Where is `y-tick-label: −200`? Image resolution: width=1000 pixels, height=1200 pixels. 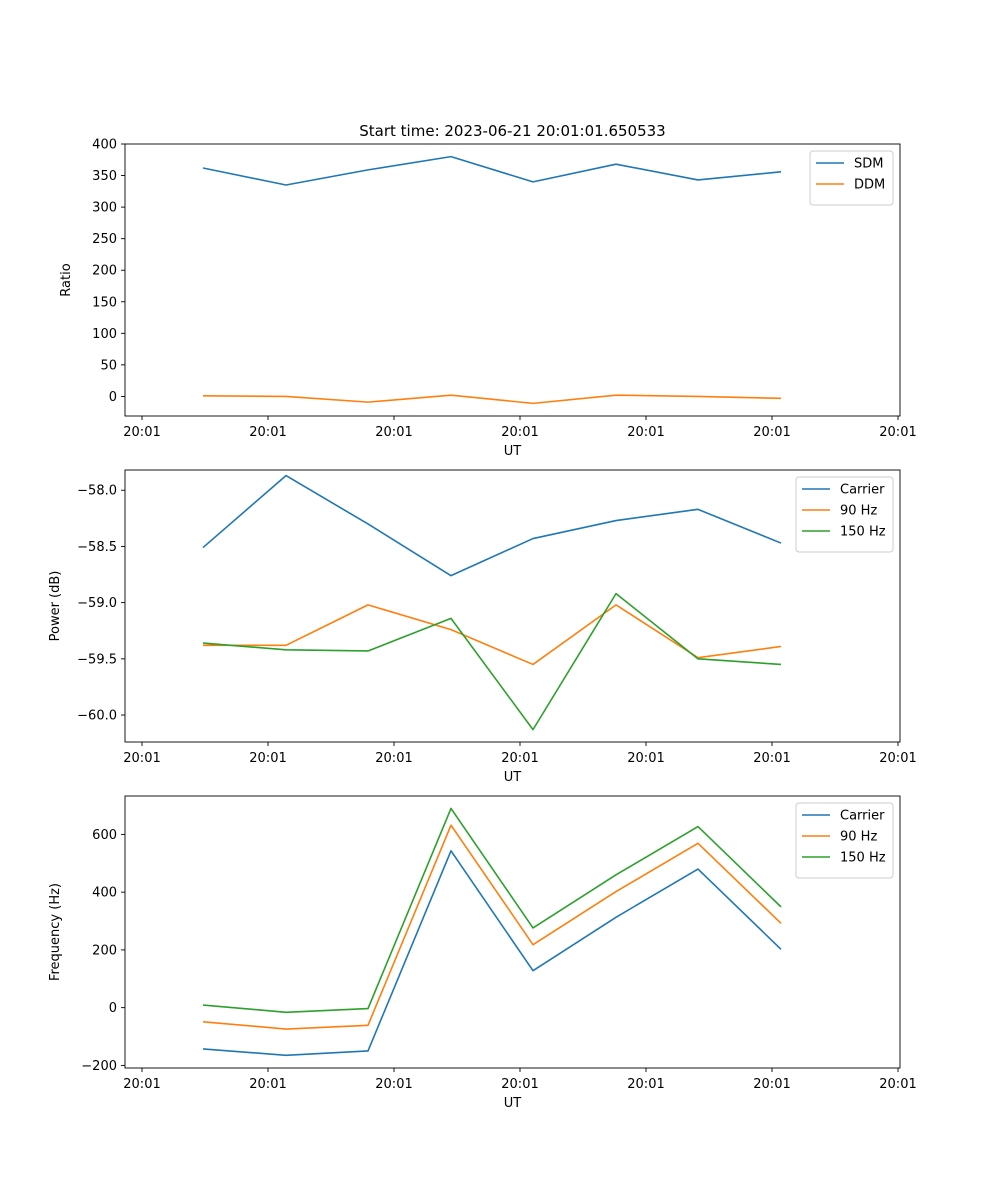
y-tick-label: −200 is located at coordinates (99, 1066).